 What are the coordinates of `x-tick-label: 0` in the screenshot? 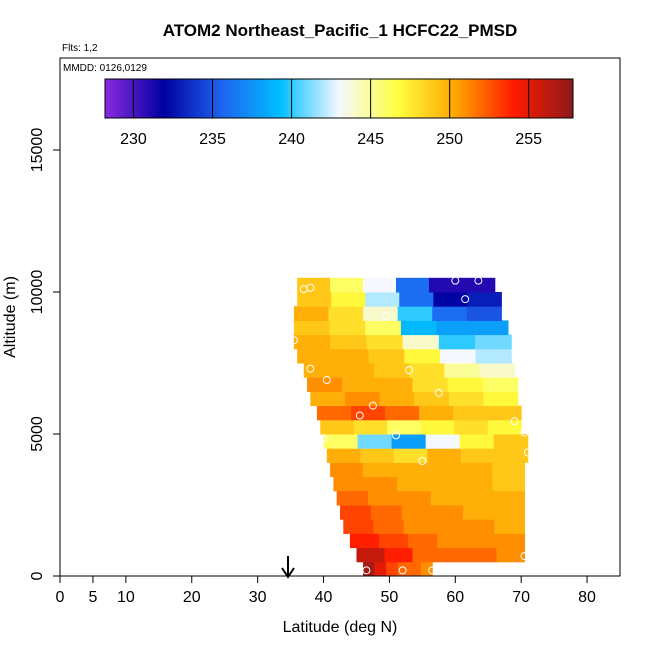 It's located at (60, 597).